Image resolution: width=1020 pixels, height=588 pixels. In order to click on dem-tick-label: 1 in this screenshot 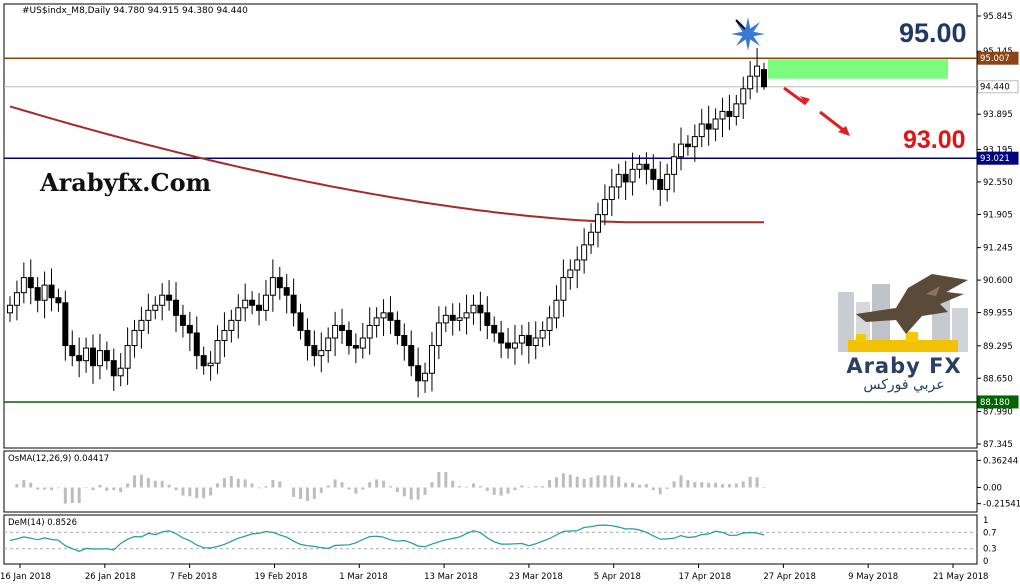, I will do `click(985, 521)`.